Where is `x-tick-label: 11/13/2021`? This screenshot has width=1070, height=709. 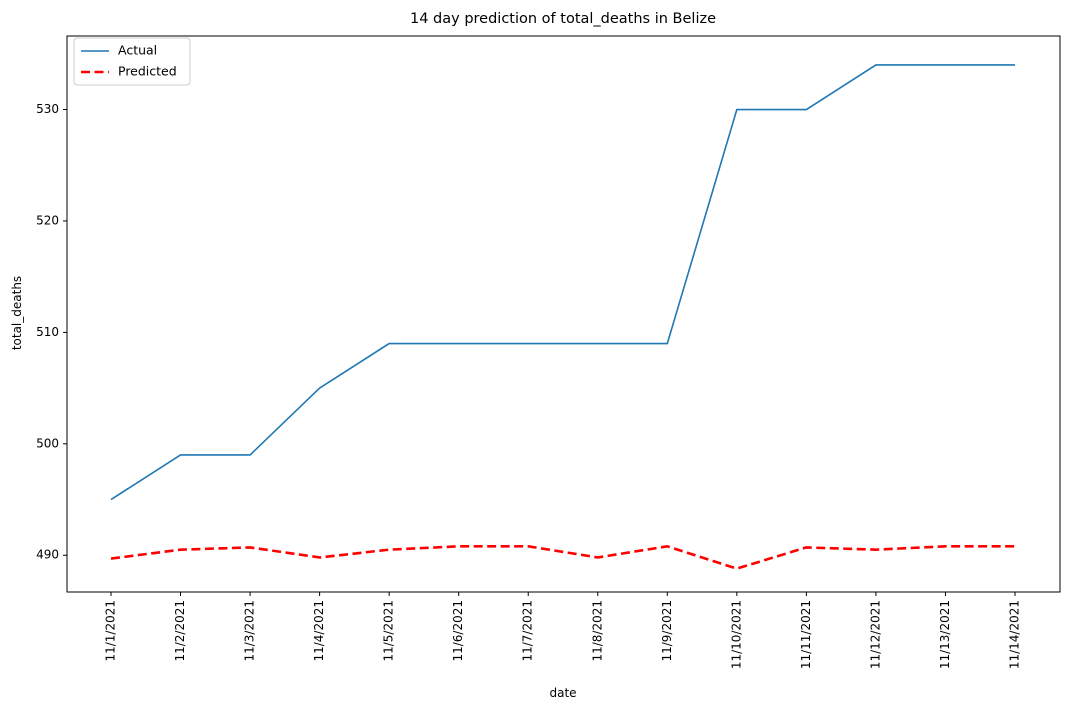
x-tick-label: 11/13/2021 is located at coordinates (945, 634).